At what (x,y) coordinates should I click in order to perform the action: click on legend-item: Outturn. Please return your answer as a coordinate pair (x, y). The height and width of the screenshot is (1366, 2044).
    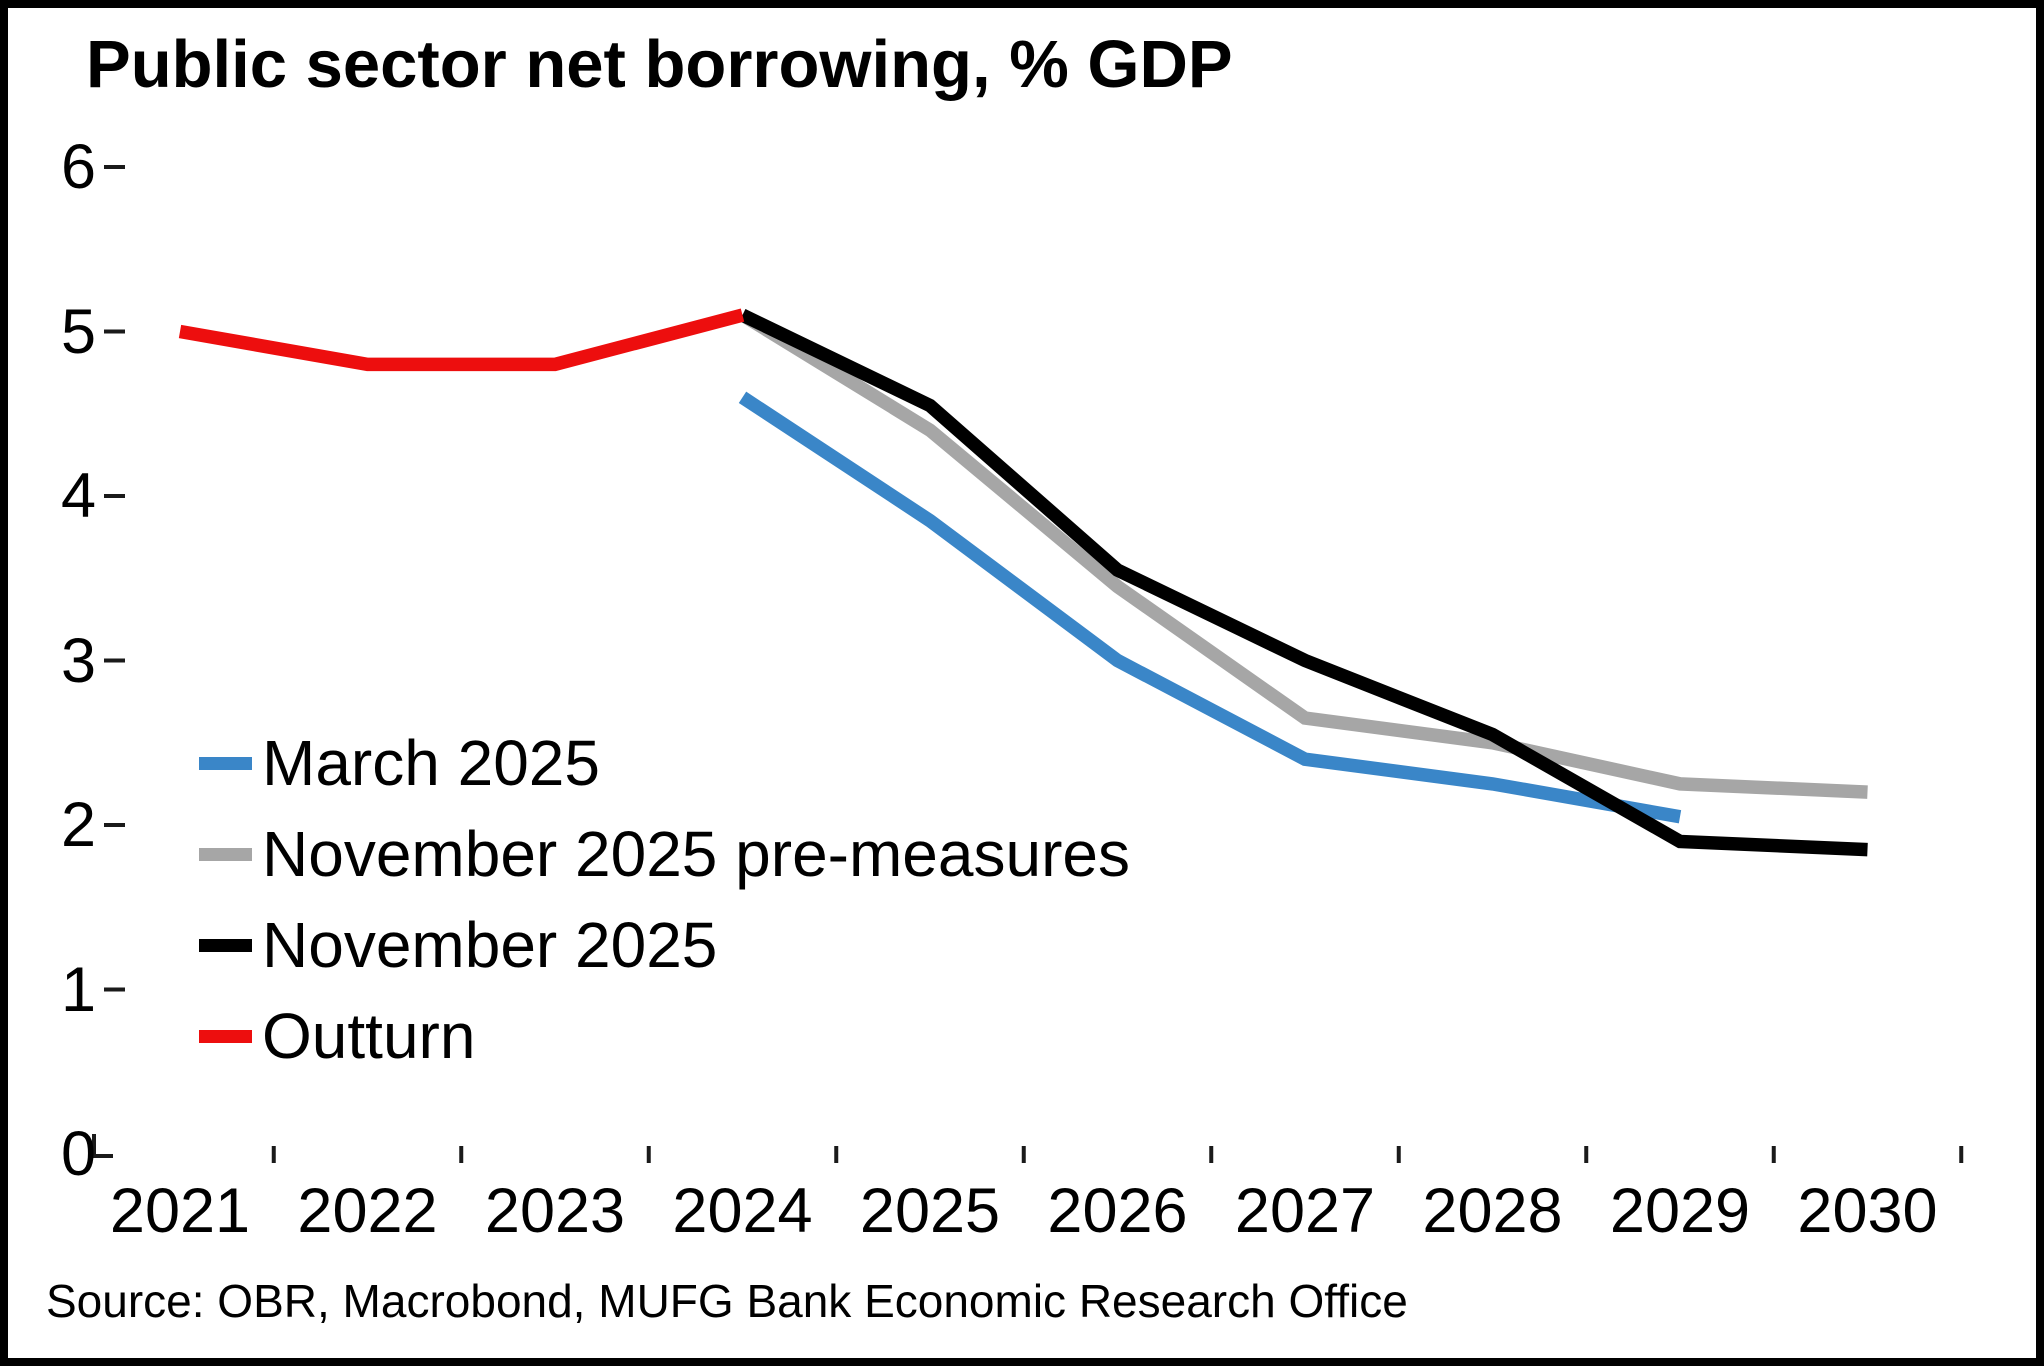
    Looking at the image, I should click on (337, 1036).